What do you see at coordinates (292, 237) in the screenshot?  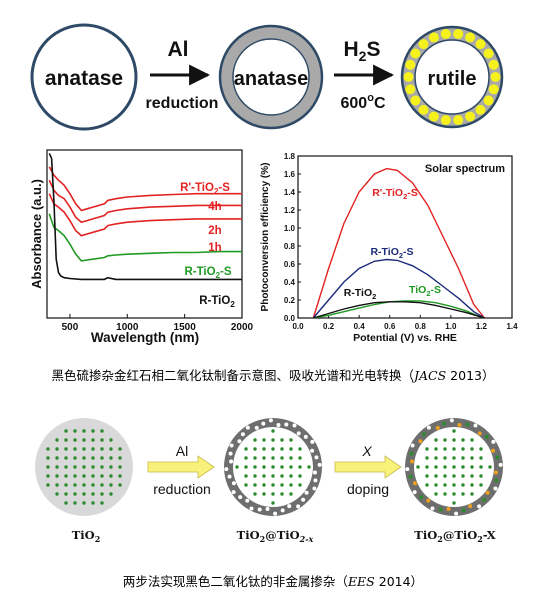 I see `pce-y-ticks: 0.0 0.2 0.4 0.6 0.8 1.0 1.2 1.4 1.6 1.8` at bounding box center [292, 237].